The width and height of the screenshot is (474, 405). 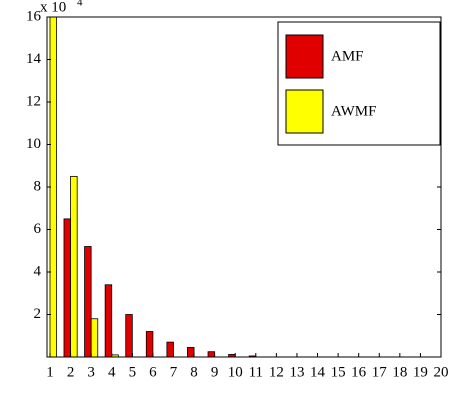 What do you see at coordinates (34, 59) in the screenshot?
I see `y-tick-label: 14` at bounding box center [34, 59].